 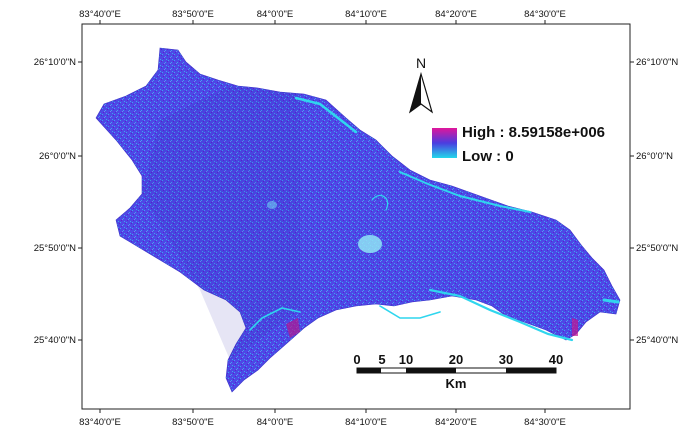 I want to click on scale-unit-label: Km, so click(x=456, y=383).